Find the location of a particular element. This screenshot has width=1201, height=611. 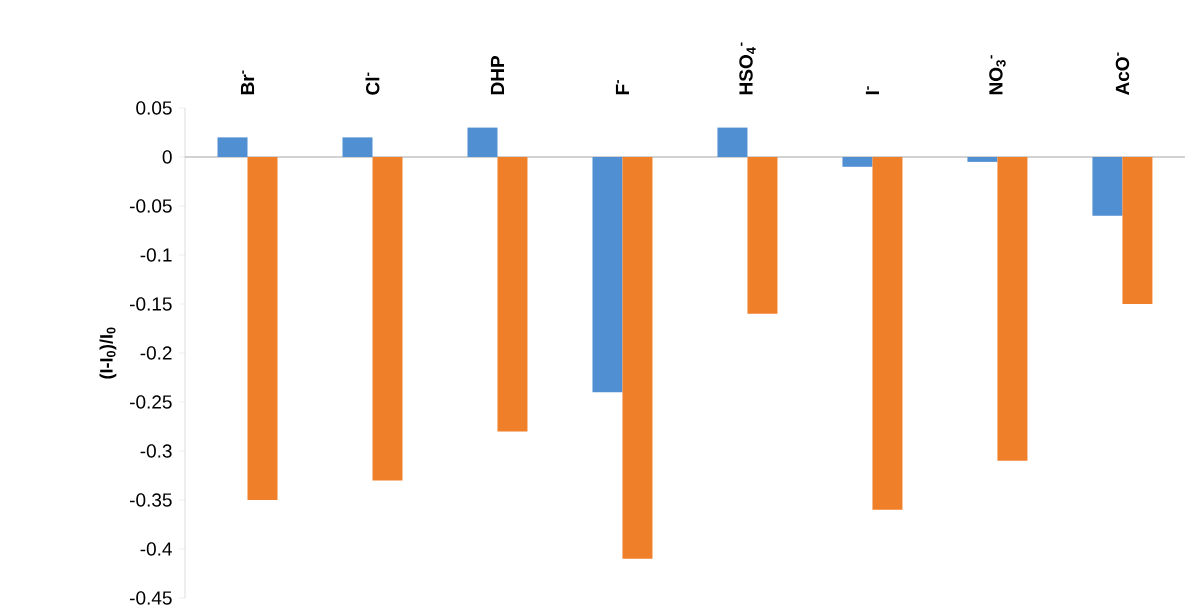

y-tick-label: -0.1 is located at coordinates (156, 255).